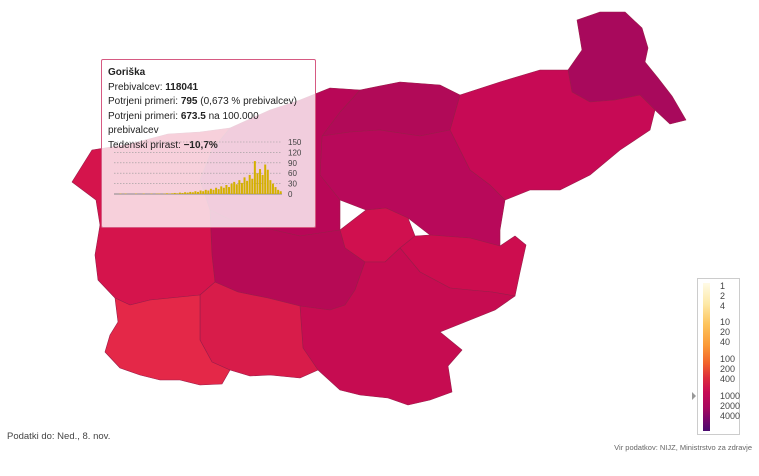 Image resolution: width=759 pixels, height=476 pixels. Describe the element at coordinates (208, 88) in the screenshot. I see `tooltip-population-row: Prebivalcev: 118041` at that location.